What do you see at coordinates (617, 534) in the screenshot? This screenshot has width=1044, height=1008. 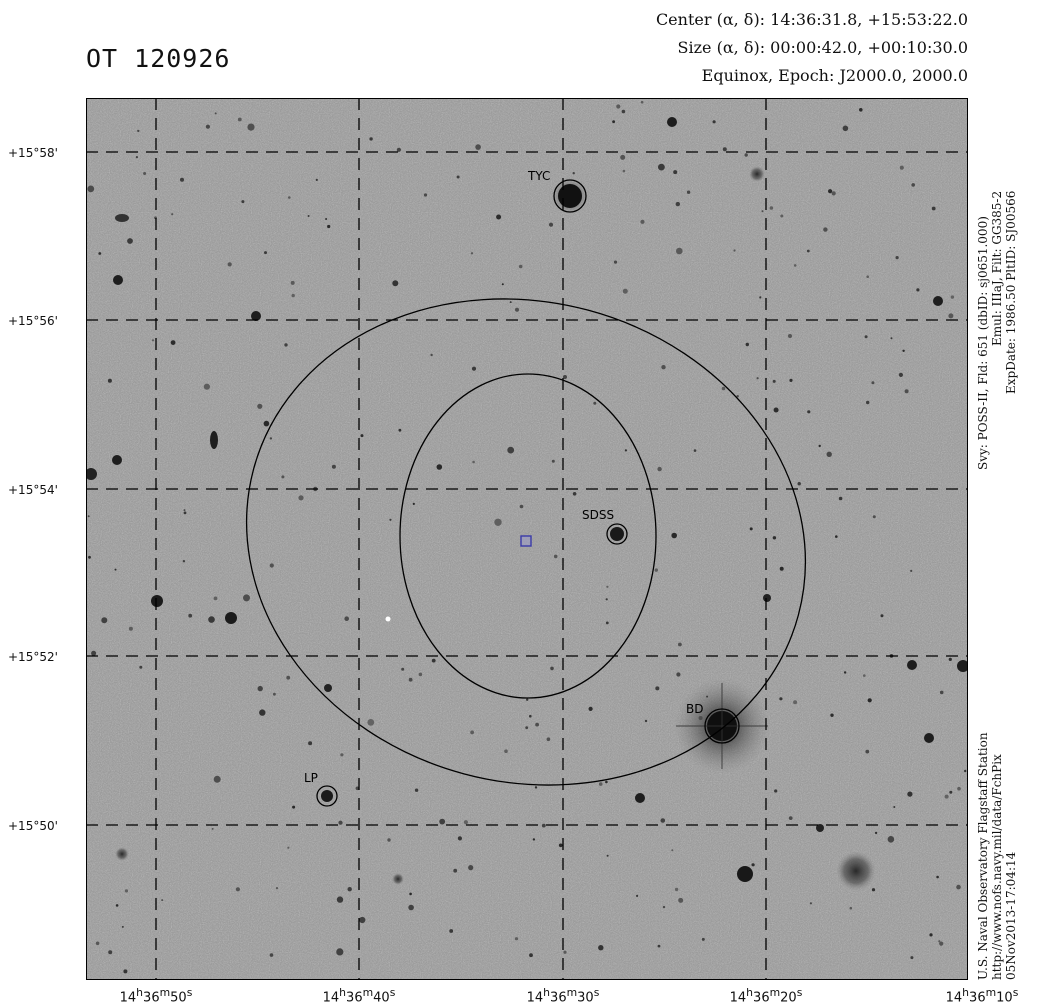 I see `star-sdss` at bounding box center [617, 534].